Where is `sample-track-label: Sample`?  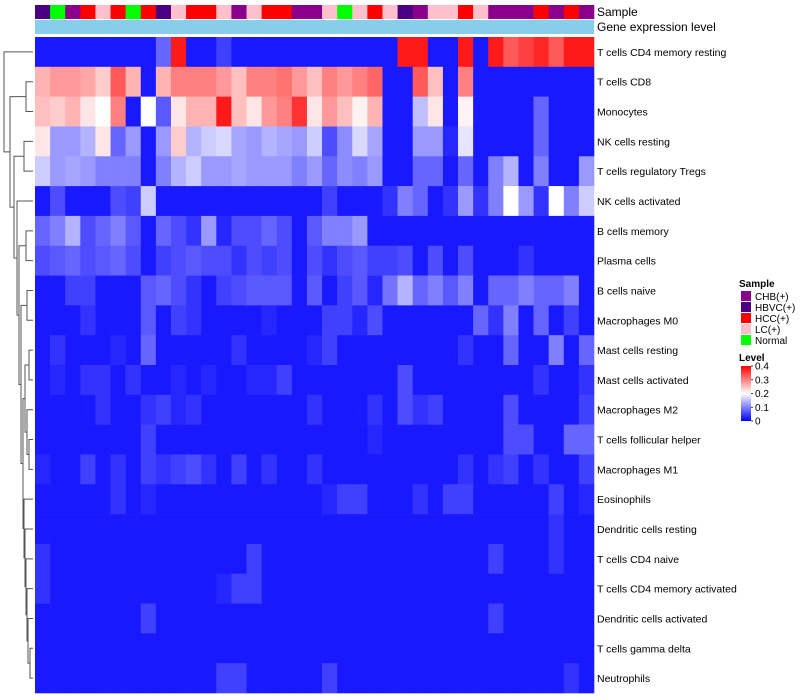 sample-track-label: Sample is located at coordinates (617, 12).